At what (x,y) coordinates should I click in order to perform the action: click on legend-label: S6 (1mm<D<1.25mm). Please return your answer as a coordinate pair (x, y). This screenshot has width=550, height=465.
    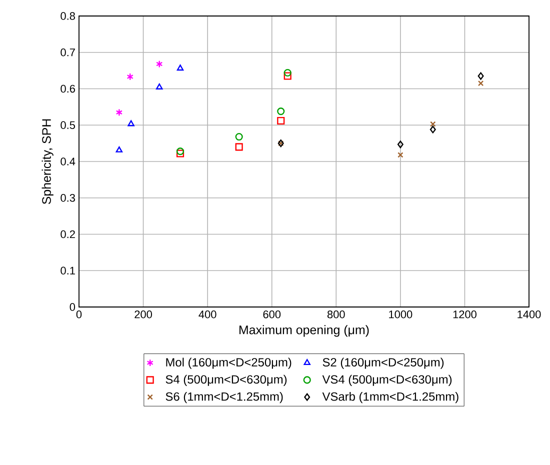
    Looking at the image, I should click on (224, 398).